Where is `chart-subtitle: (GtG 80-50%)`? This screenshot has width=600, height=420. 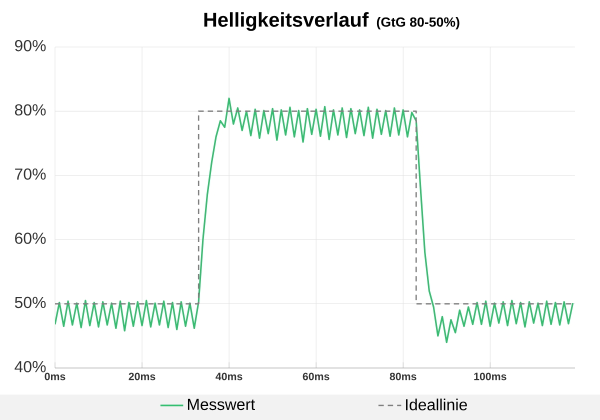
chart-subtitle: (GtG 80-50%) is located at coordinates (418, 23).